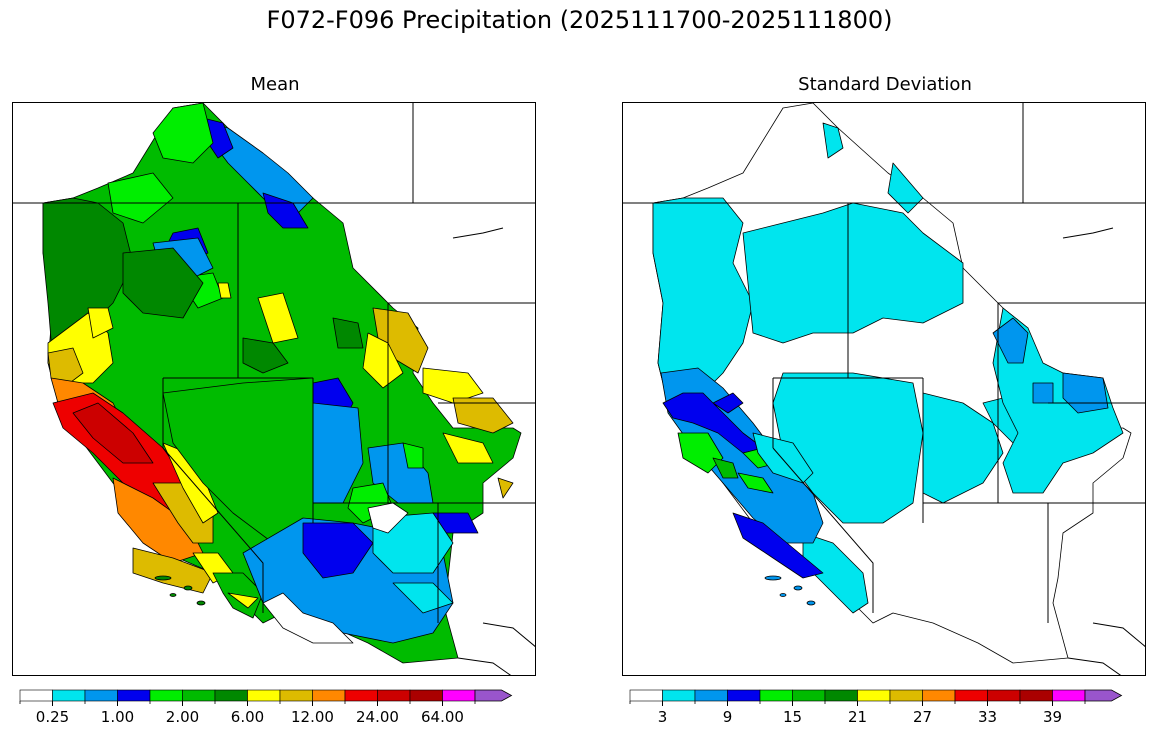  Describe the element at coordinates (275, 84) in the screenshot. I see `mean-panel-title: Mean` at that location.